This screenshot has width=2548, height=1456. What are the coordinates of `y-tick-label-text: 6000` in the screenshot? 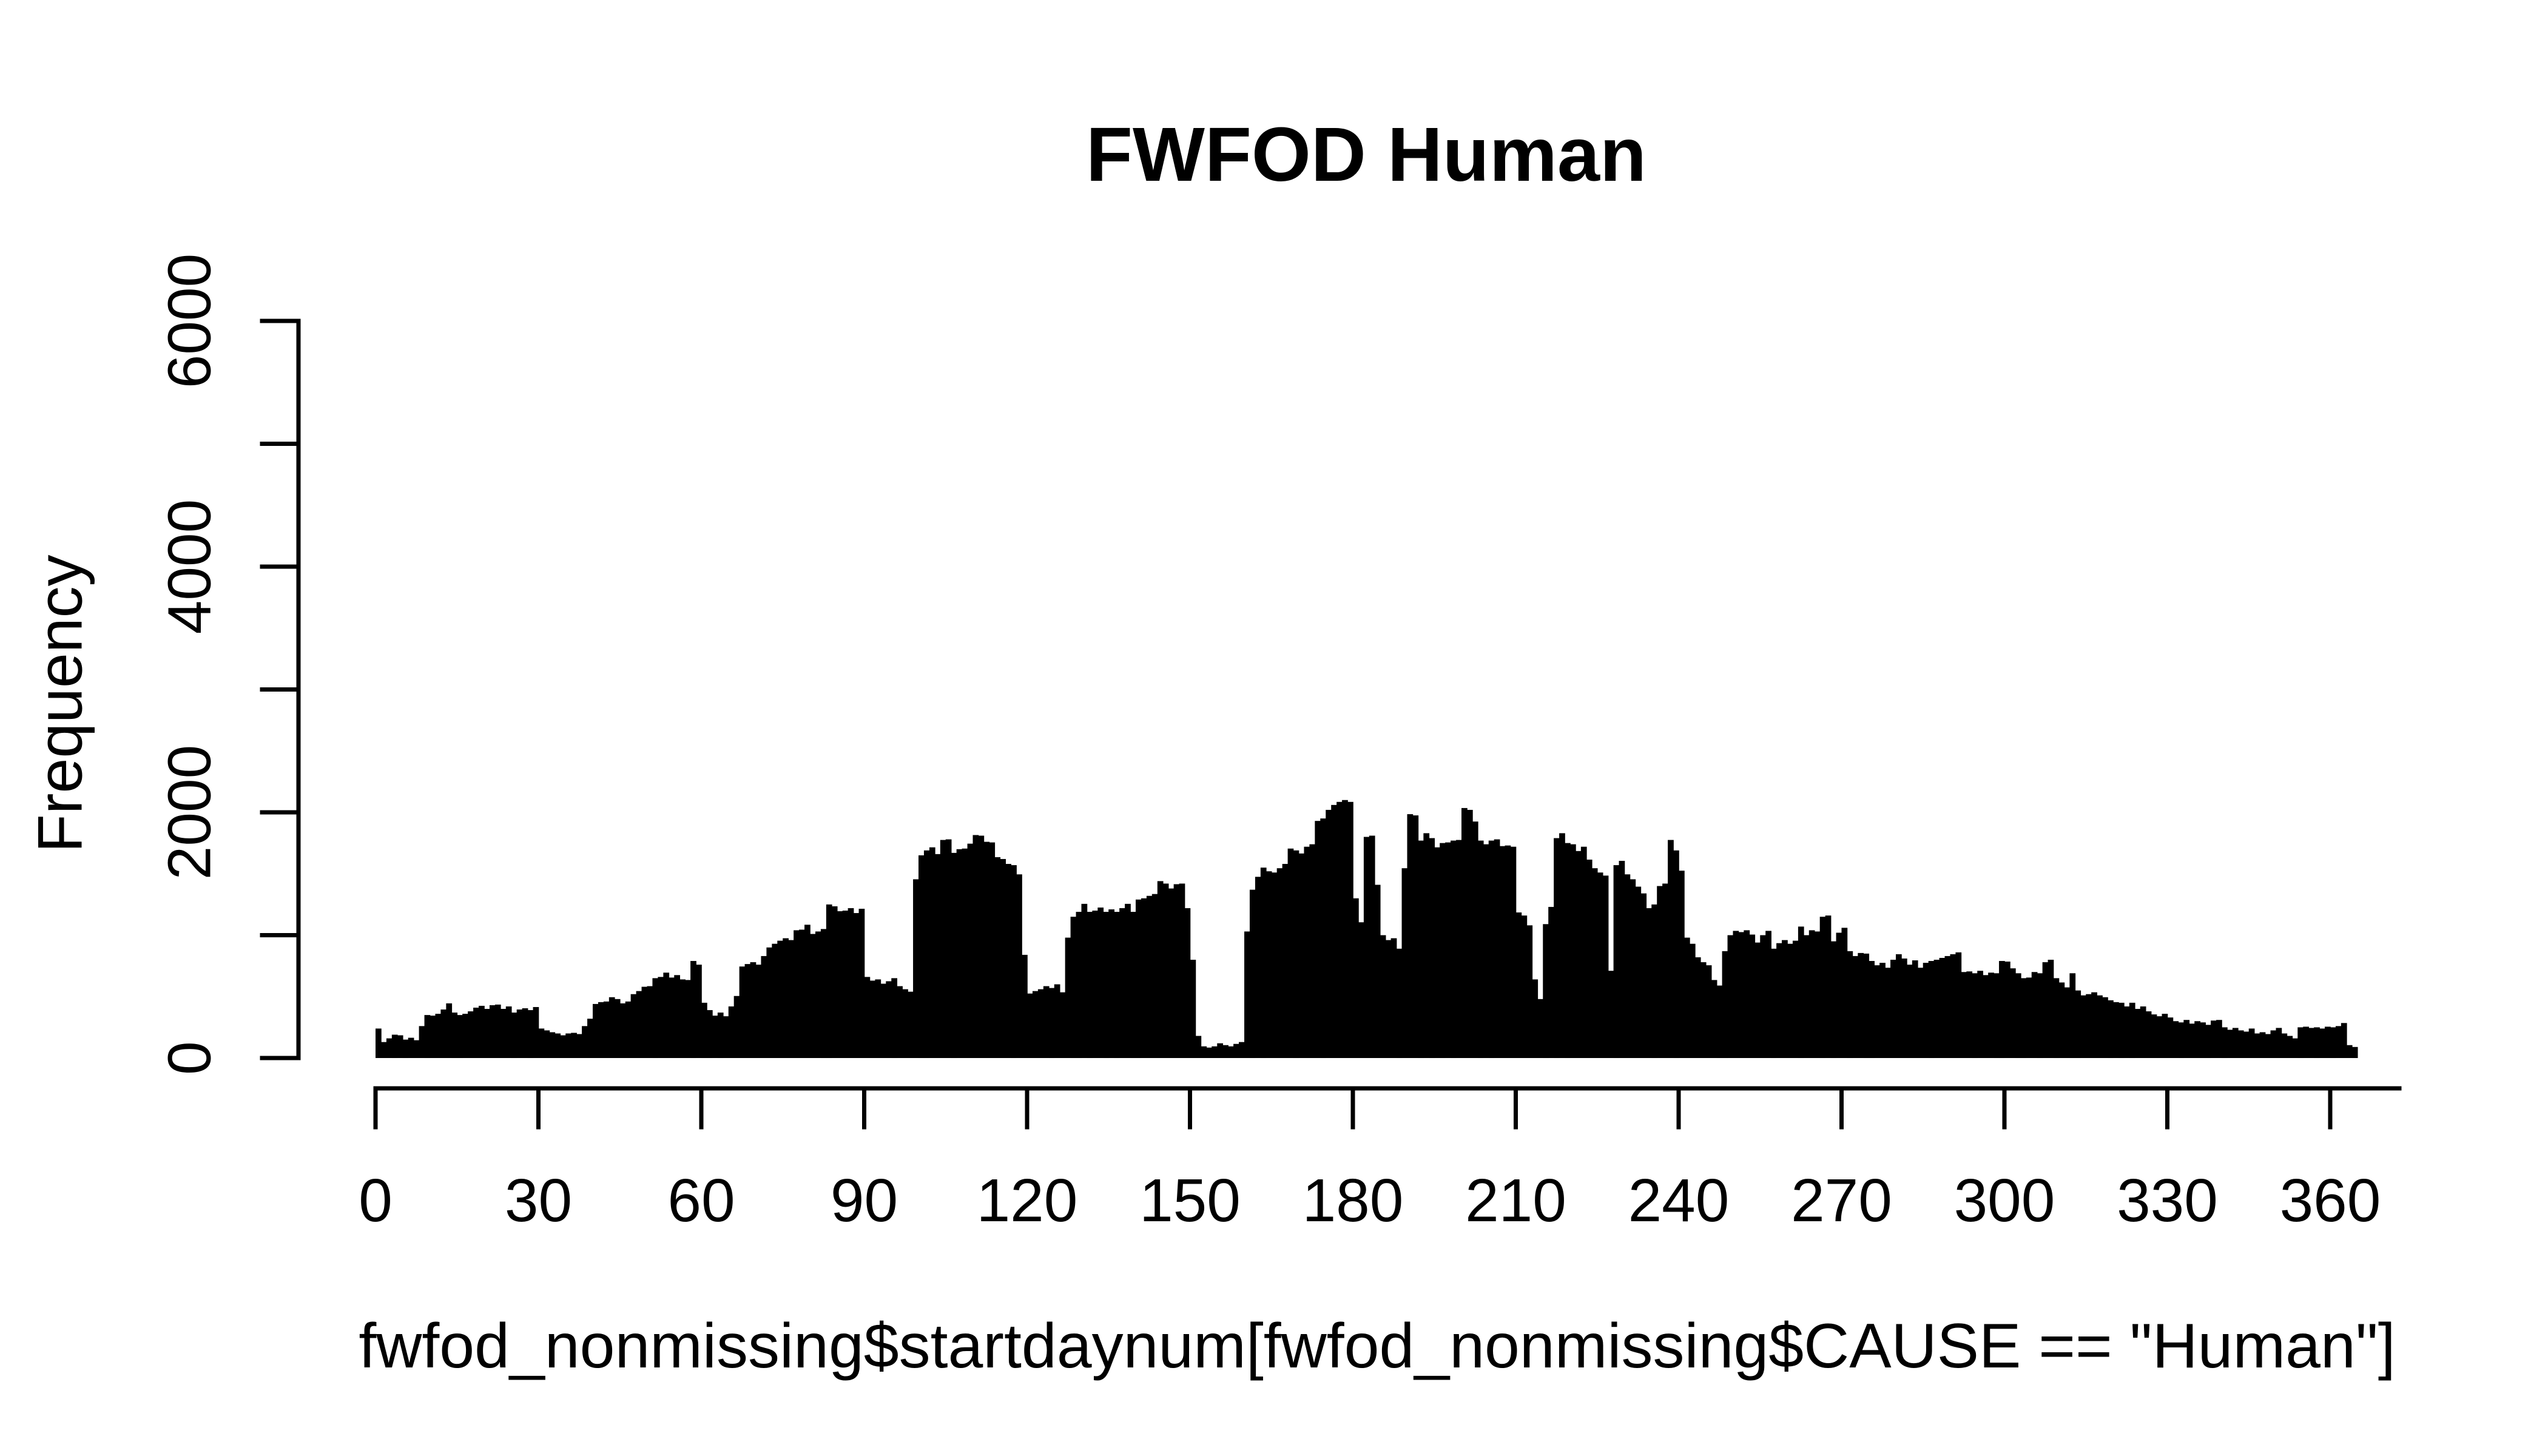 It's located at (189, 321).